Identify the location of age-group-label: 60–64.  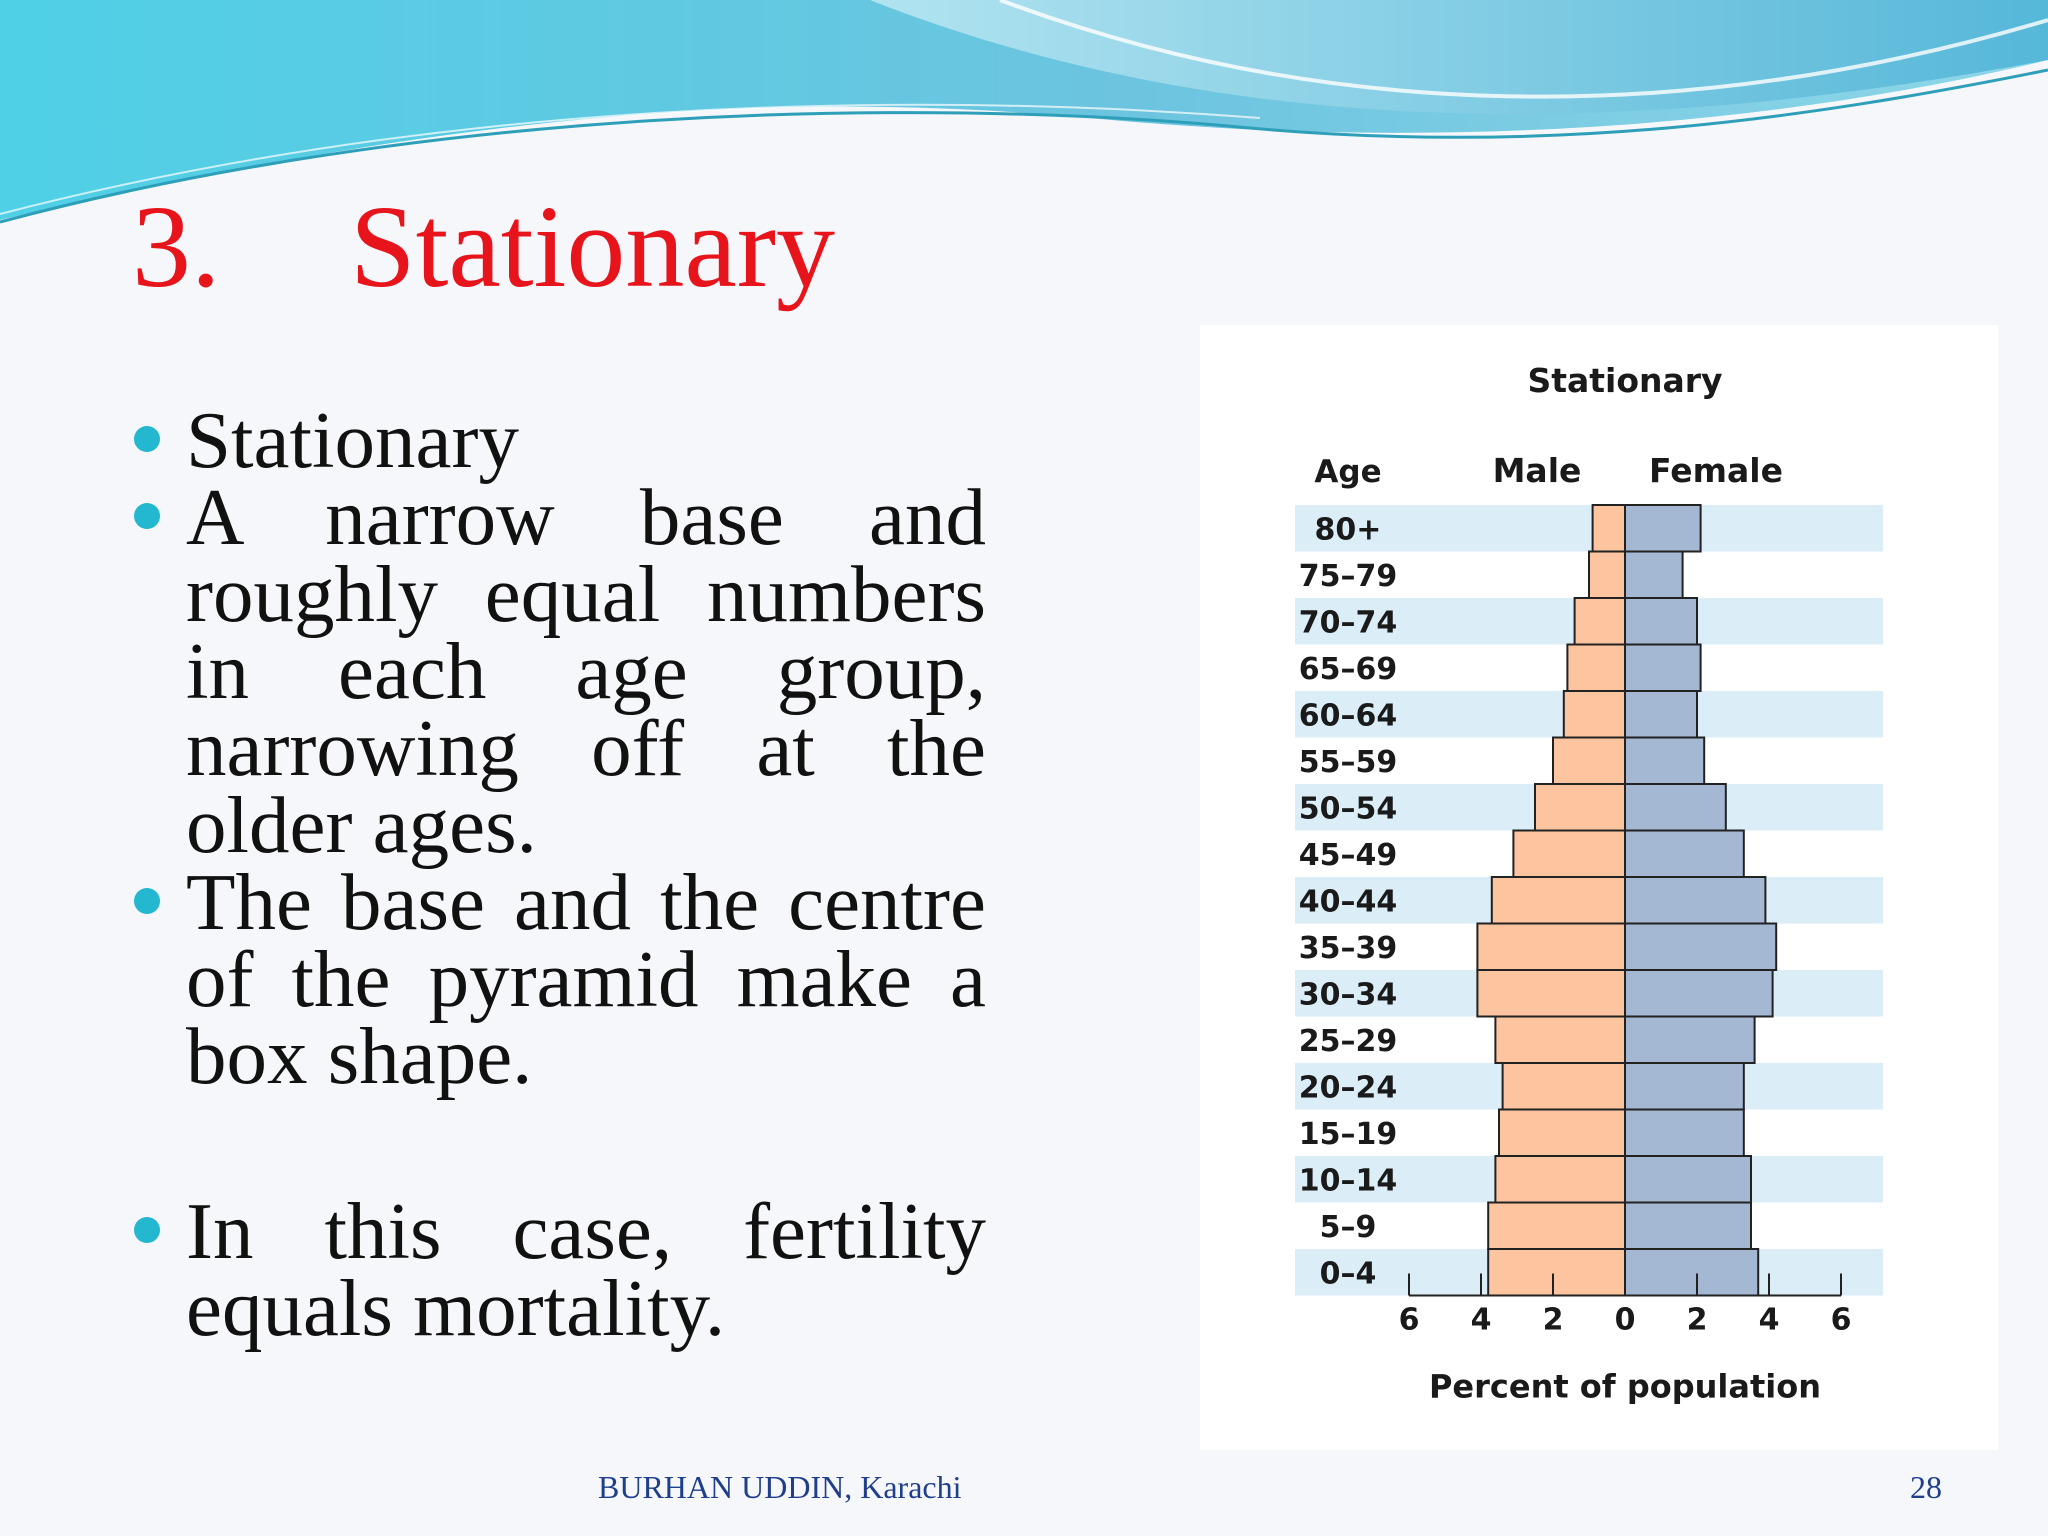
(1348, 715).